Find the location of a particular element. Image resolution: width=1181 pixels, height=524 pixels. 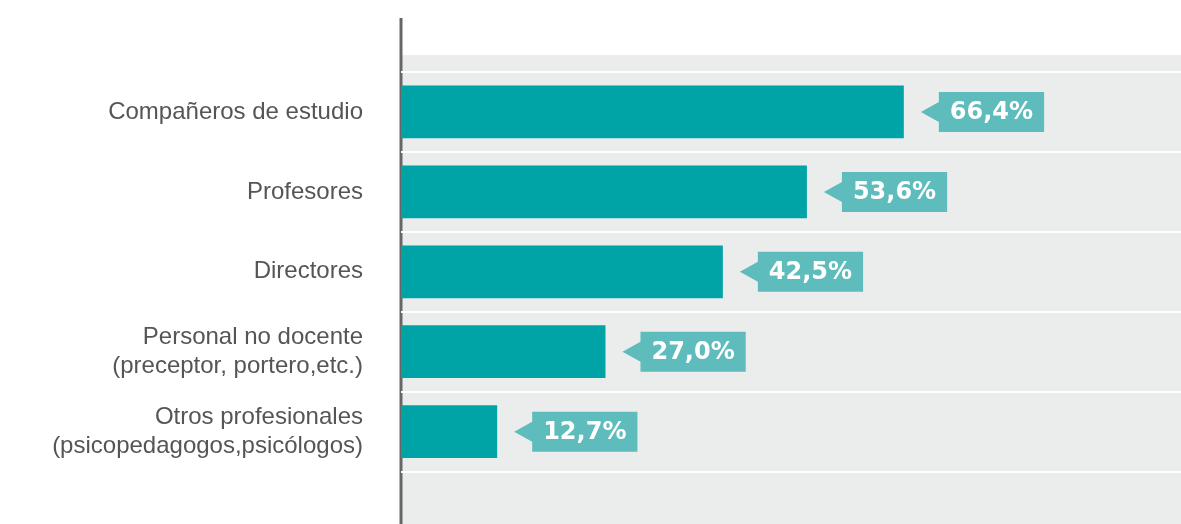

data-label: 27,0% is located at coordinates (693, 350).